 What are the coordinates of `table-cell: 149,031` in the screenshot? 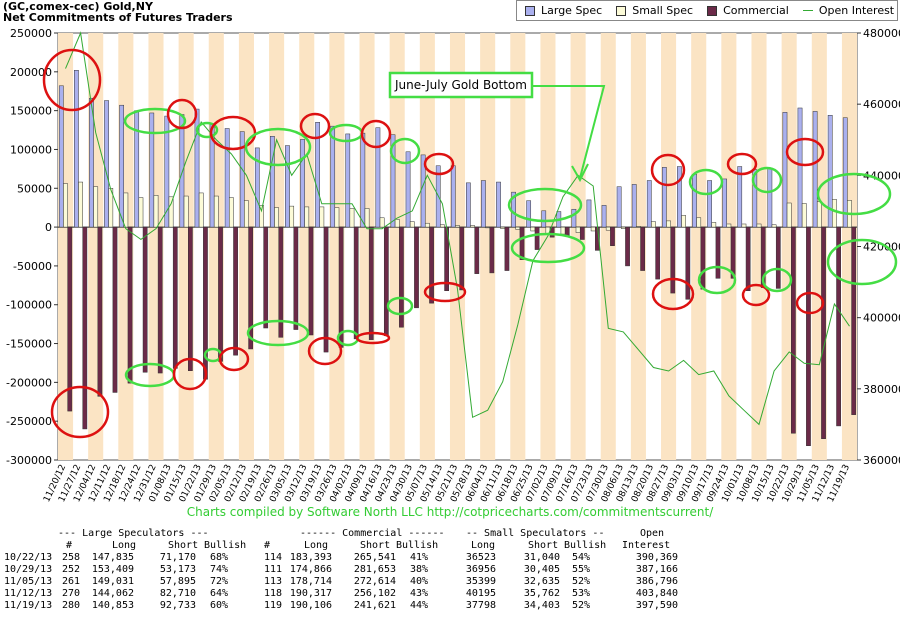 It's located at (112, 581).